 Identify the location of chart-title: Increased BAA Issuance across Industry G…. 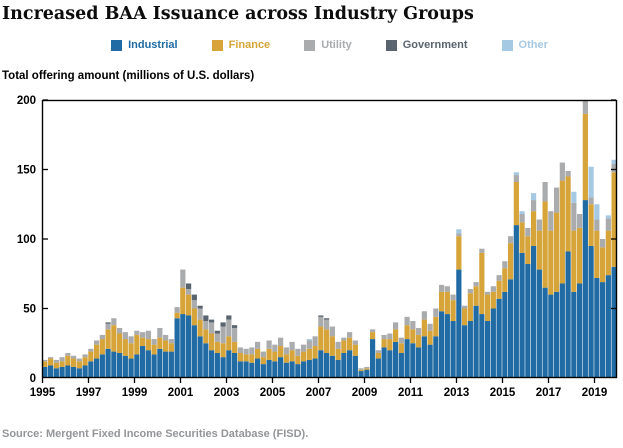
(238, 14).